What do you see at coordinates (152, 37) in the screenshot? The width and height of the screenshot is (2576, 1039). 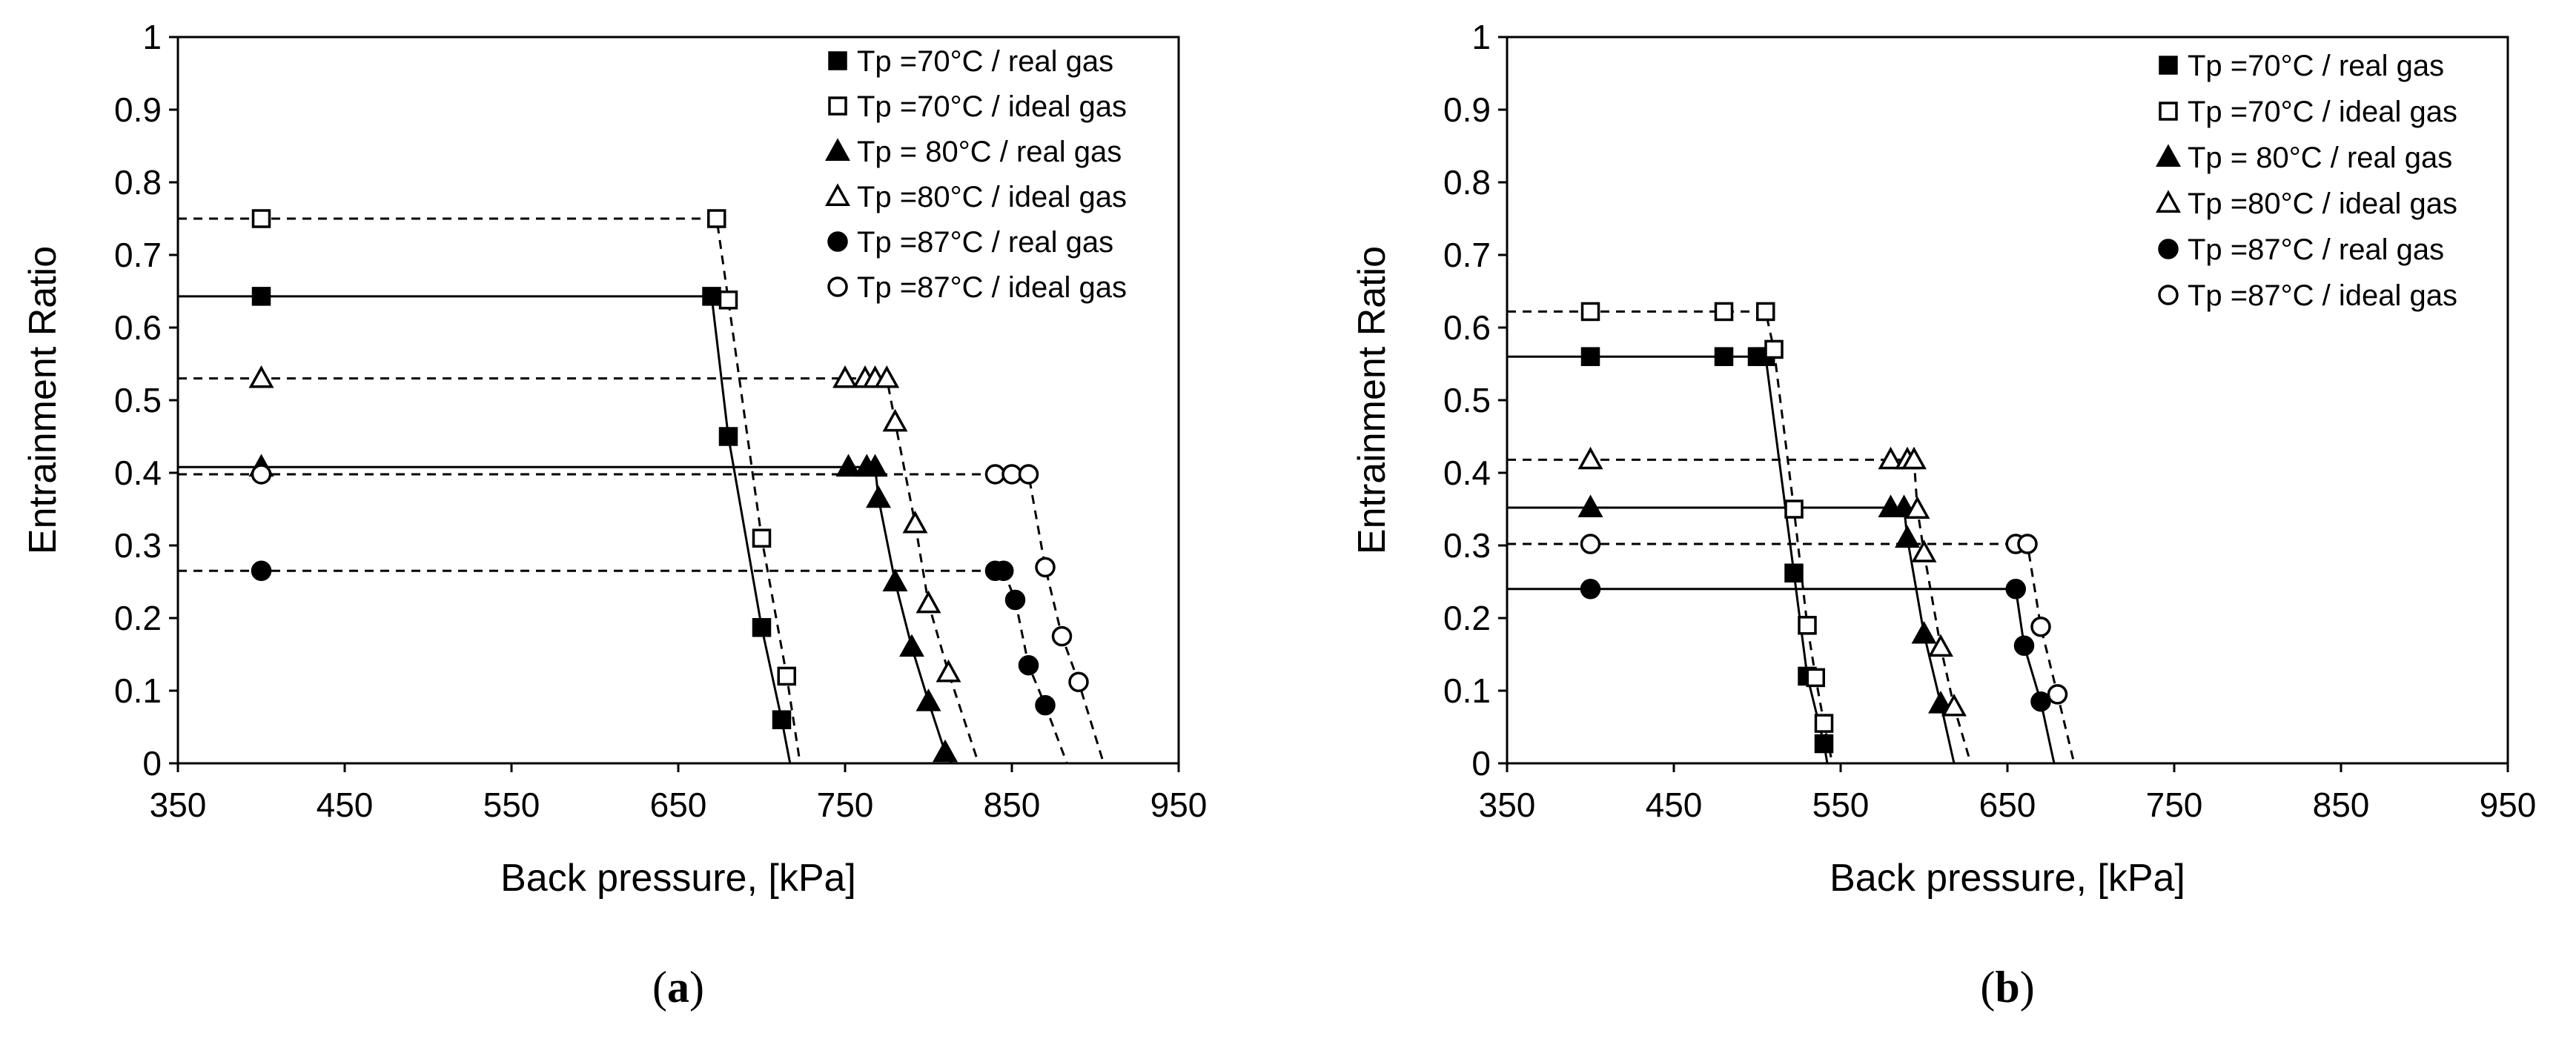 I see `y-tick-label: 1` at bounding box center [152, 37].